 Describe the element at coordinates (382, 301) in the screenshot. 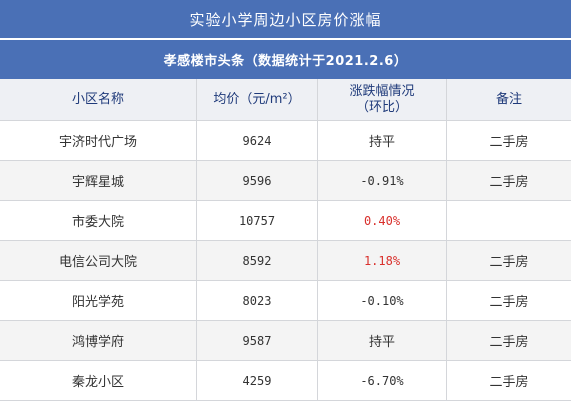

I see `change-cell: -0.10%` at that location.